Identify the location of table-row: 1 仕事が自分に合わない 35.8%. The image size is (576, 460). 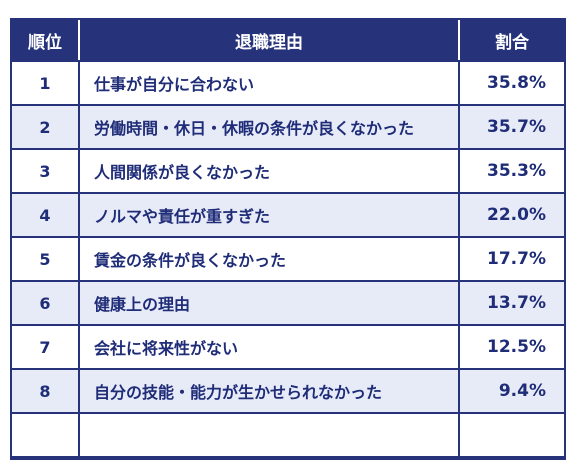
(288, 84).